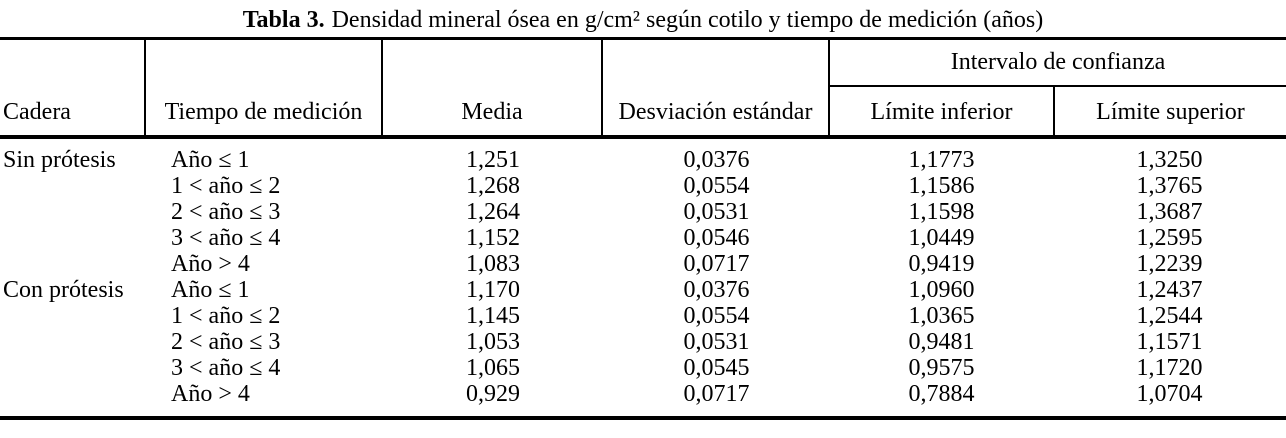  What do you see at coordinates (1169, 186) in the screenshot?
I see `cell-limite-superior: 1,3765` at bounding box center [1169, 186].